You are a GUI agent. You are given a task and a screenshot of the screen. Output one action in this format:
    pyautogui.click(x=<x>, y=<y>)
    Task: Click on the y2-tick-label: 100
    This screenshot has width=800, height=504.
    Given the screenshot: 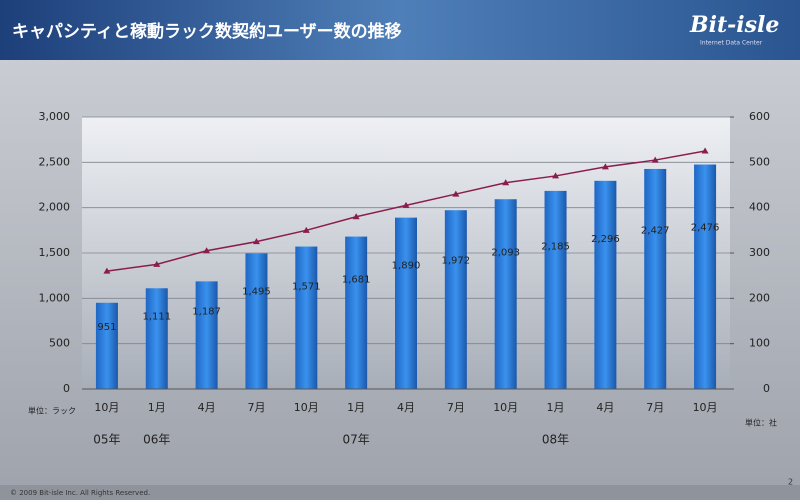 What is the action you would take?
    pyautogui.click(x=759, y=343)
    